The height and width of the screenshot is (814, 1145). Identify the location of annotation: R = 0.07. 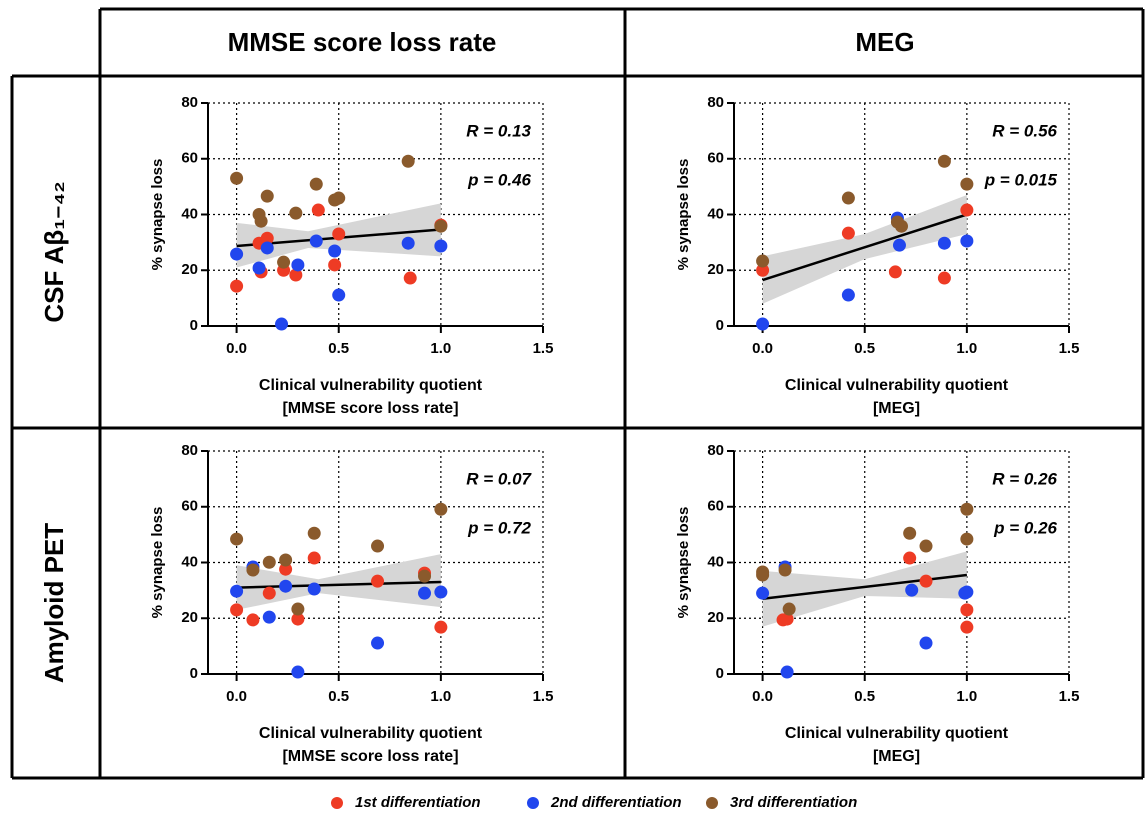
(499, 478).